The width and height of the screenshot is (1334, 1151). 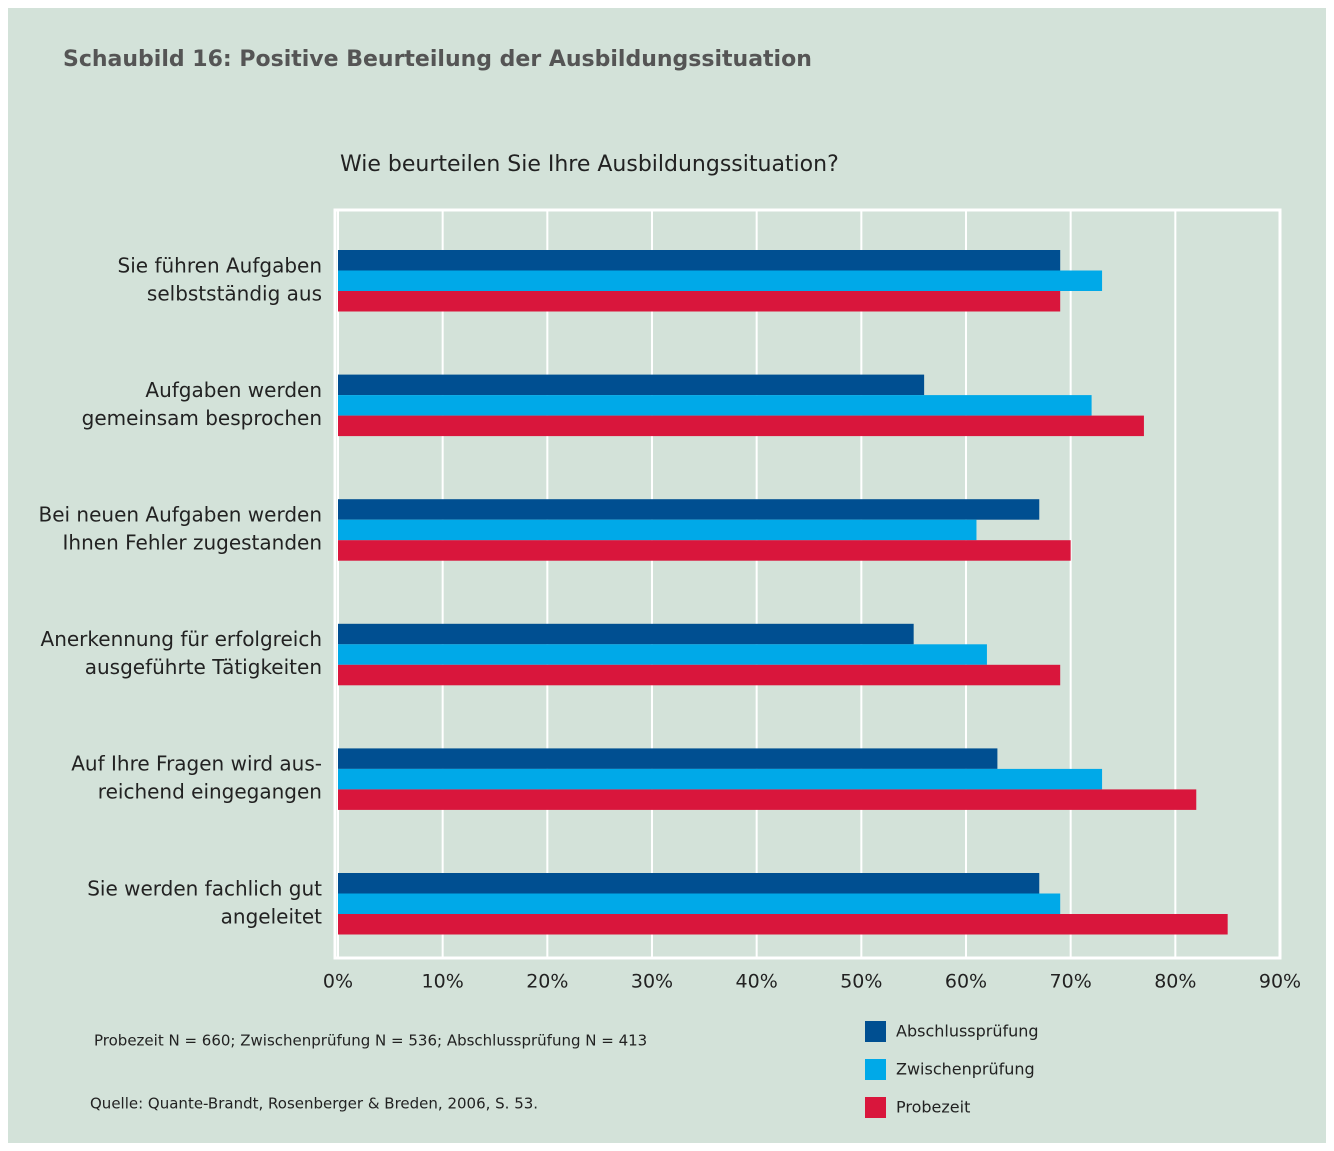 I want to click on y-tick-label: Sie werden fachlich gut, so click(x=204, y=888).